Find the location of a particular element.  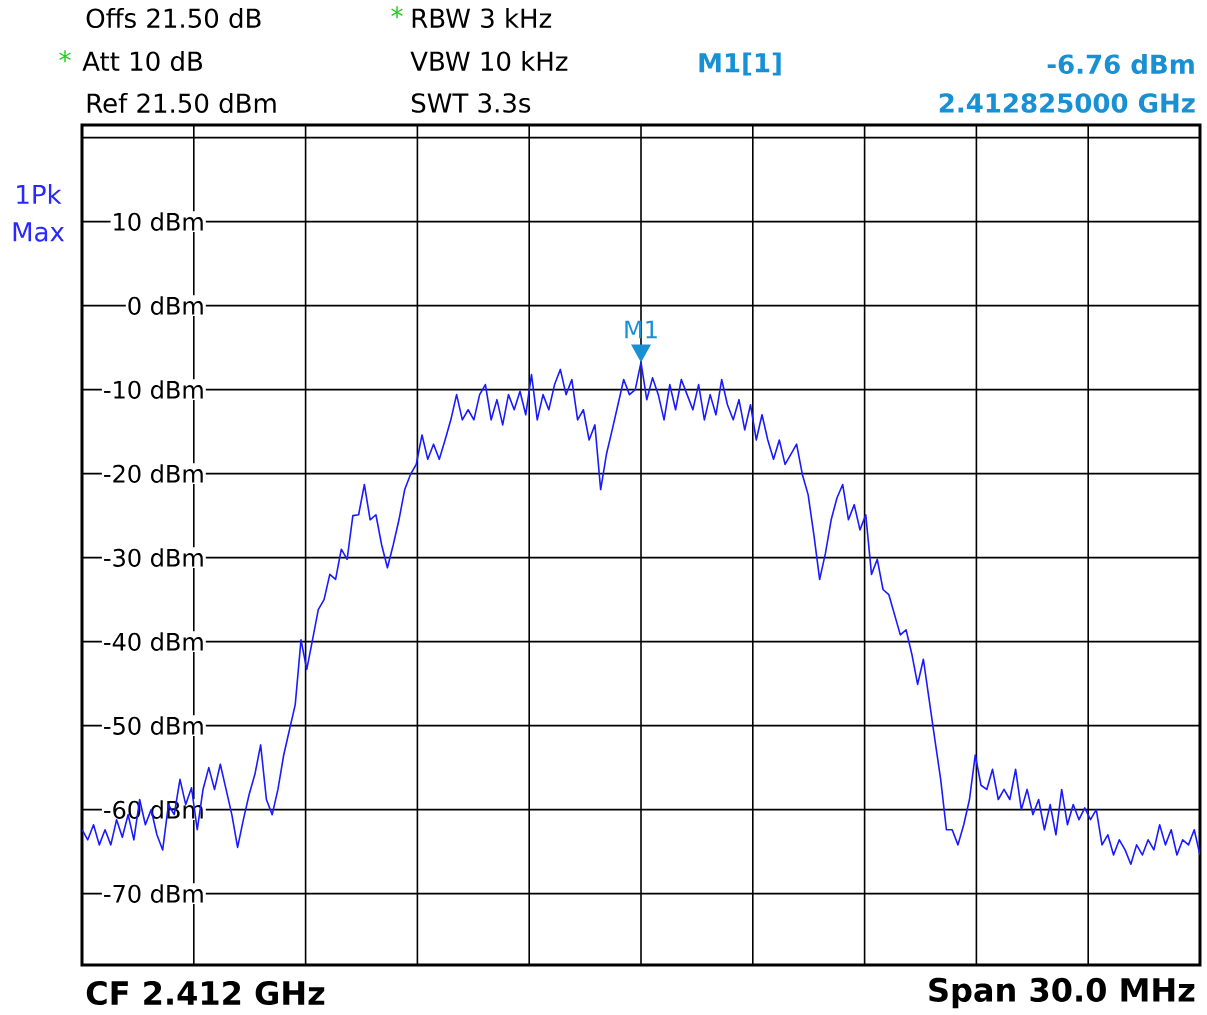

text: CF 2.412 GHz is located at coordinates (205, 993).